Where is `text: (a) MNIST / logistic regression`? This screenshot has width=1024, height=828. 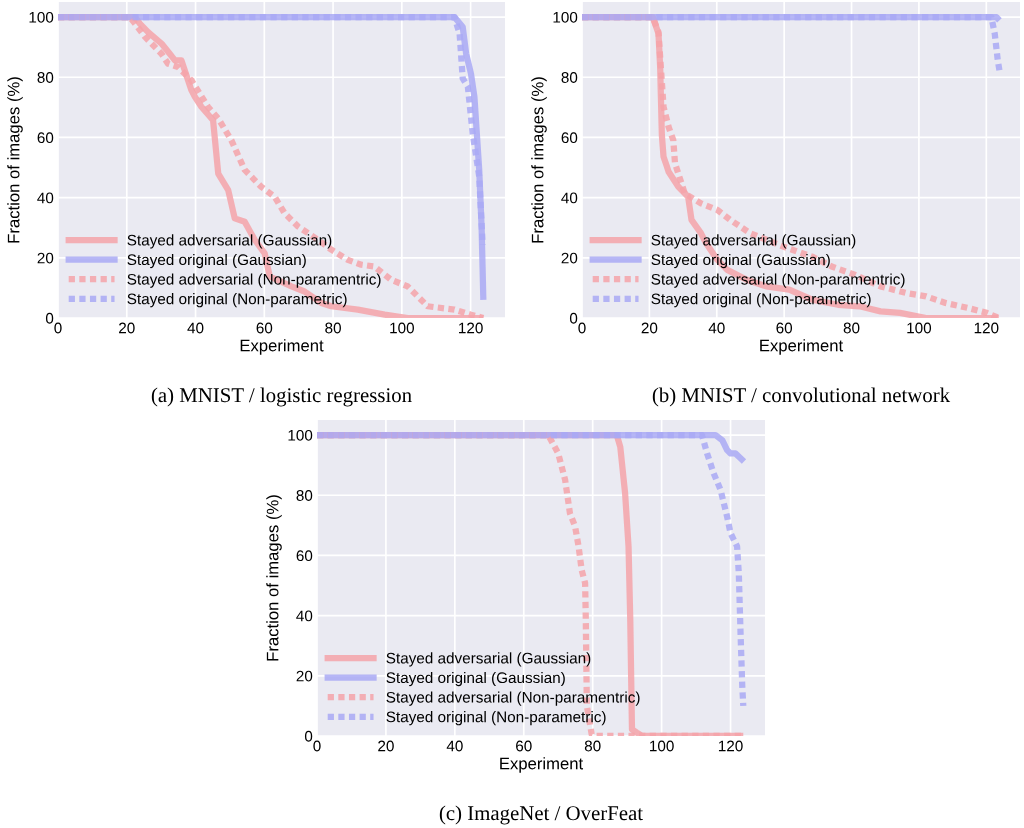 text: (a) MNIST / logistic regression is located at coordinates (281, 397).